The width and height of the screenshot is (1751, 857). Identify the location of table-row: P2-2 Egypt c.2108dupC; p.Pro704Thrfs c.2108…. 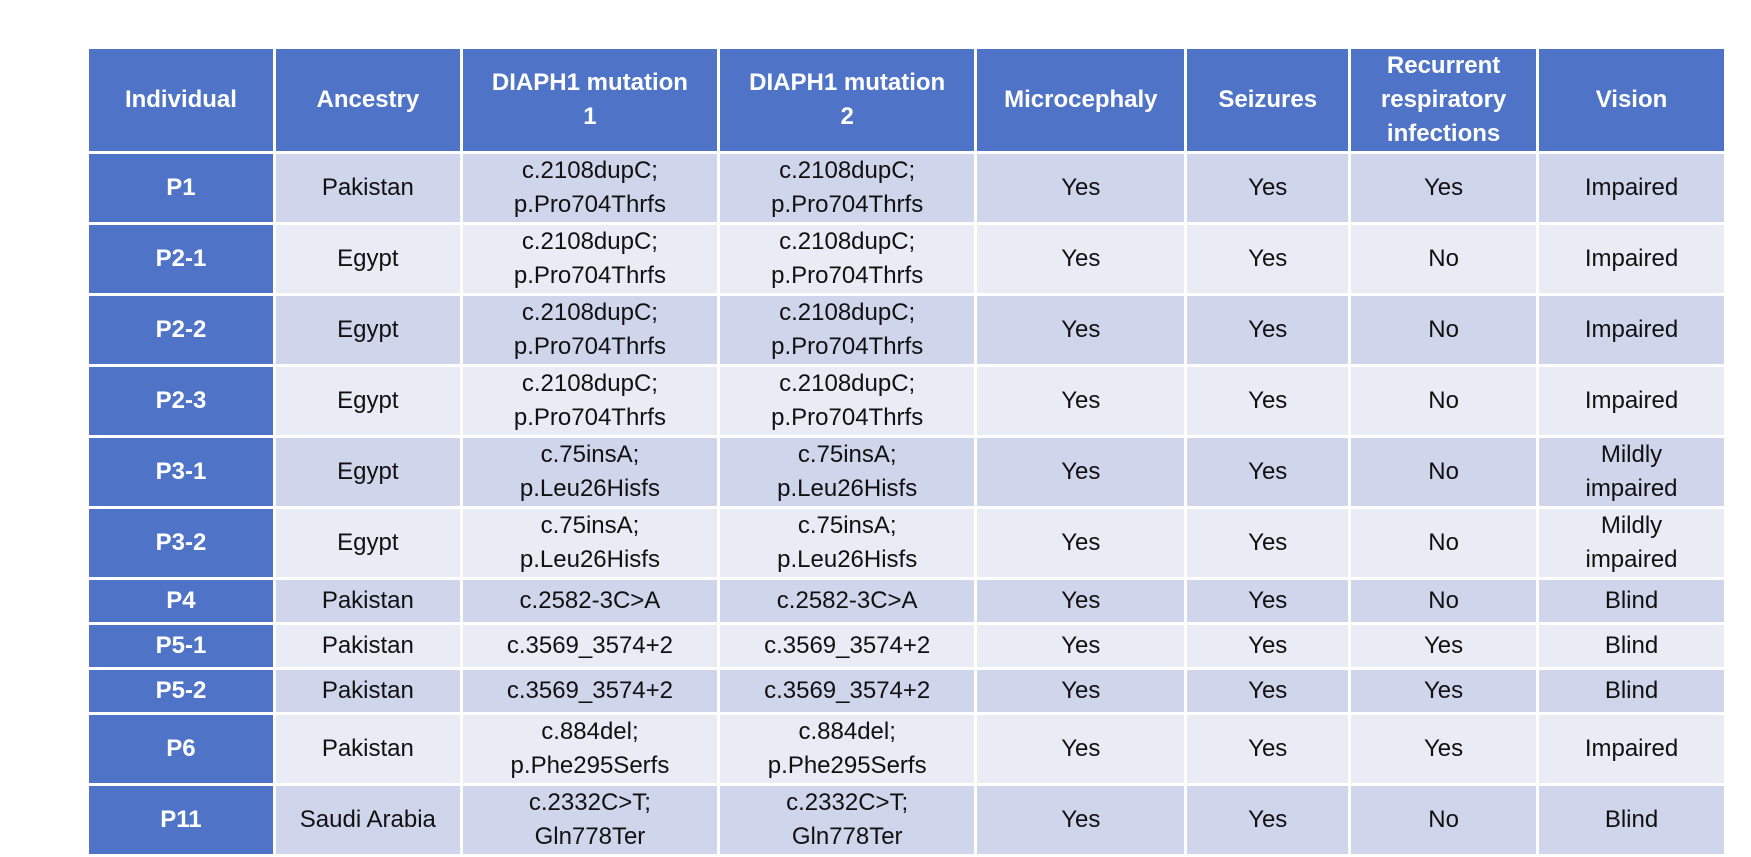
(906, 330).